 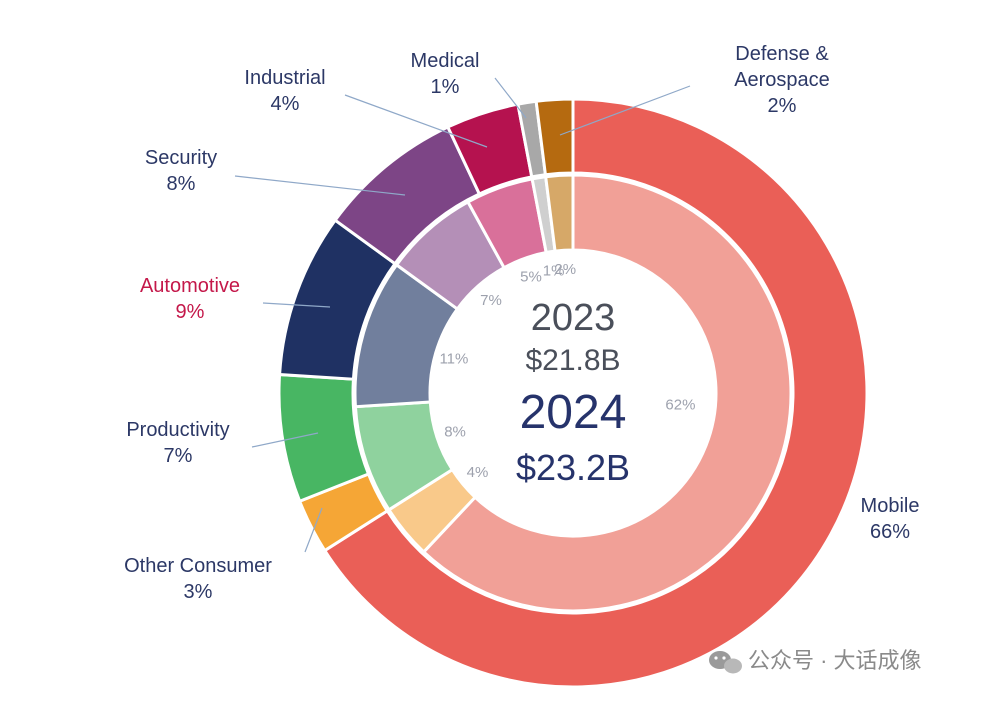 What do you see at coordinates (680, 404) in the screenshot?
I see `inner-label-mobile: 62%` at bounding box center [680, 404].